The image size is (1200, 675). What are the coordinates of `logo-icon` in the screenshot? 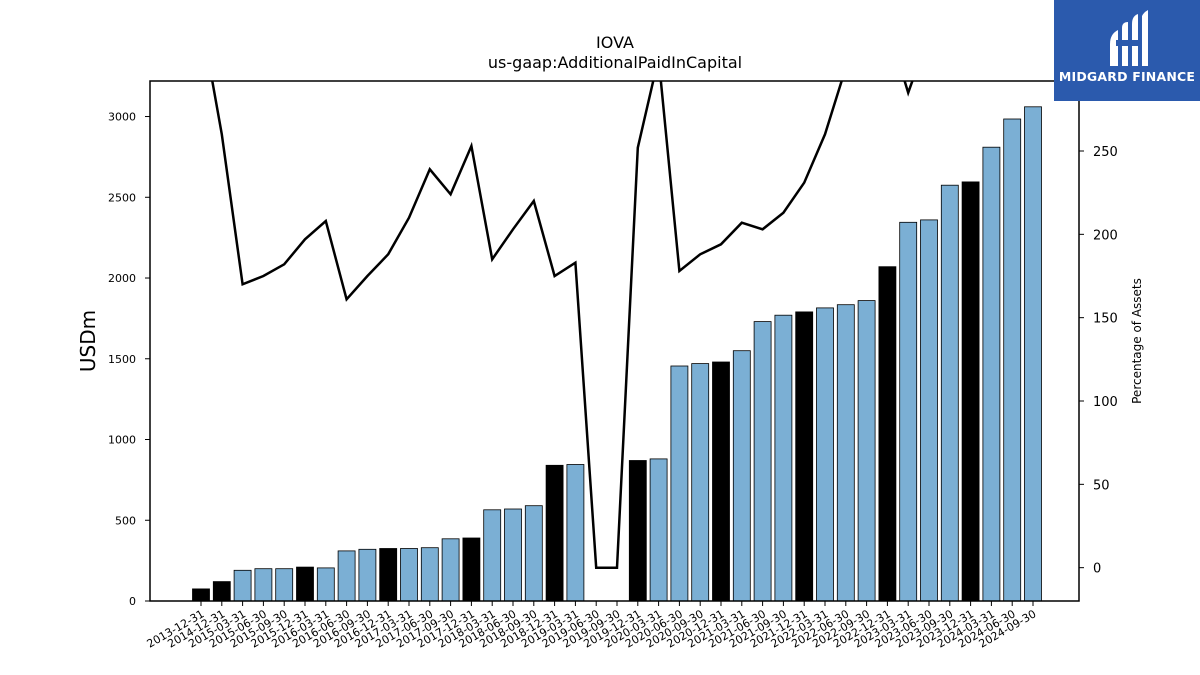 It's located at (1129, 38).